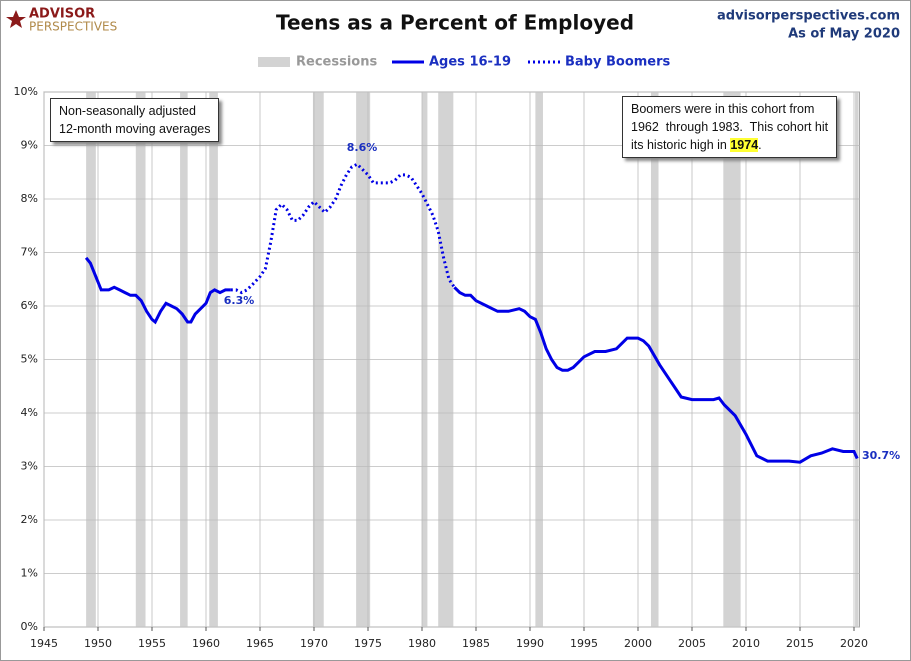 The width and height of the screenshot is (911, 661). Describe the element at coordinates (368, 643) in the screenshot. I see `x-tick-label: 1975` at that location.